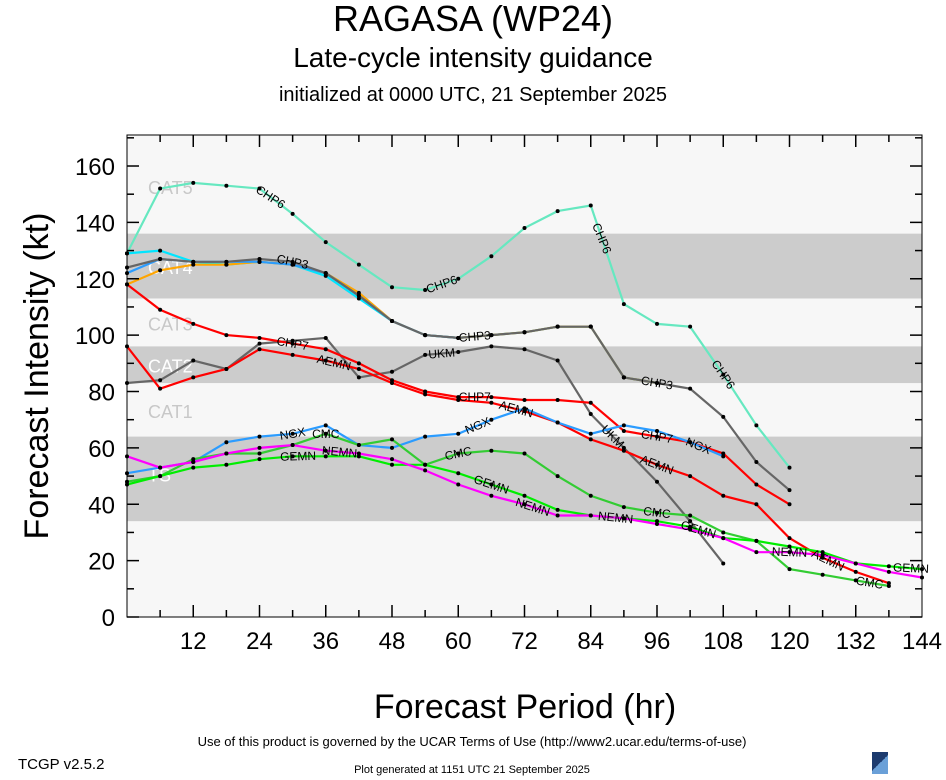 The height and width of the screenshot is (780, 946). Describe the element at coordinates (525, 707) in the screenshot. I see `x-axis-label: Forecast Period (hr)` at that location.